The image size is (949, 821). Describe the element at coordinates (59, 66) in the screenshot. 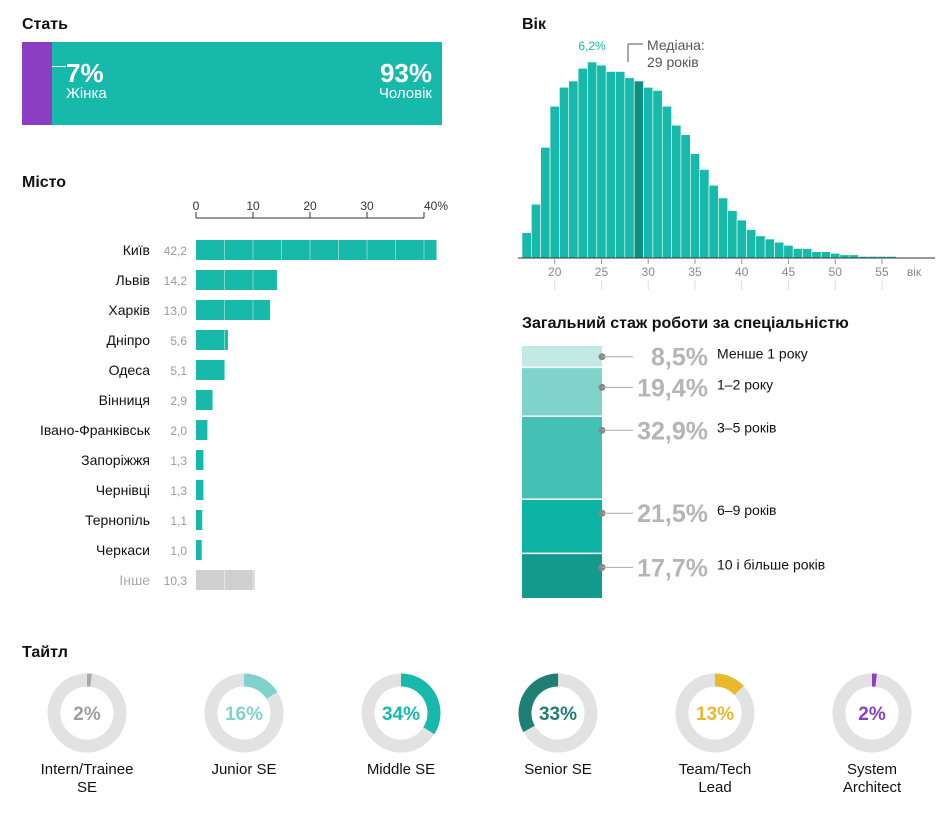

I see `gender-female-tick` at that location.